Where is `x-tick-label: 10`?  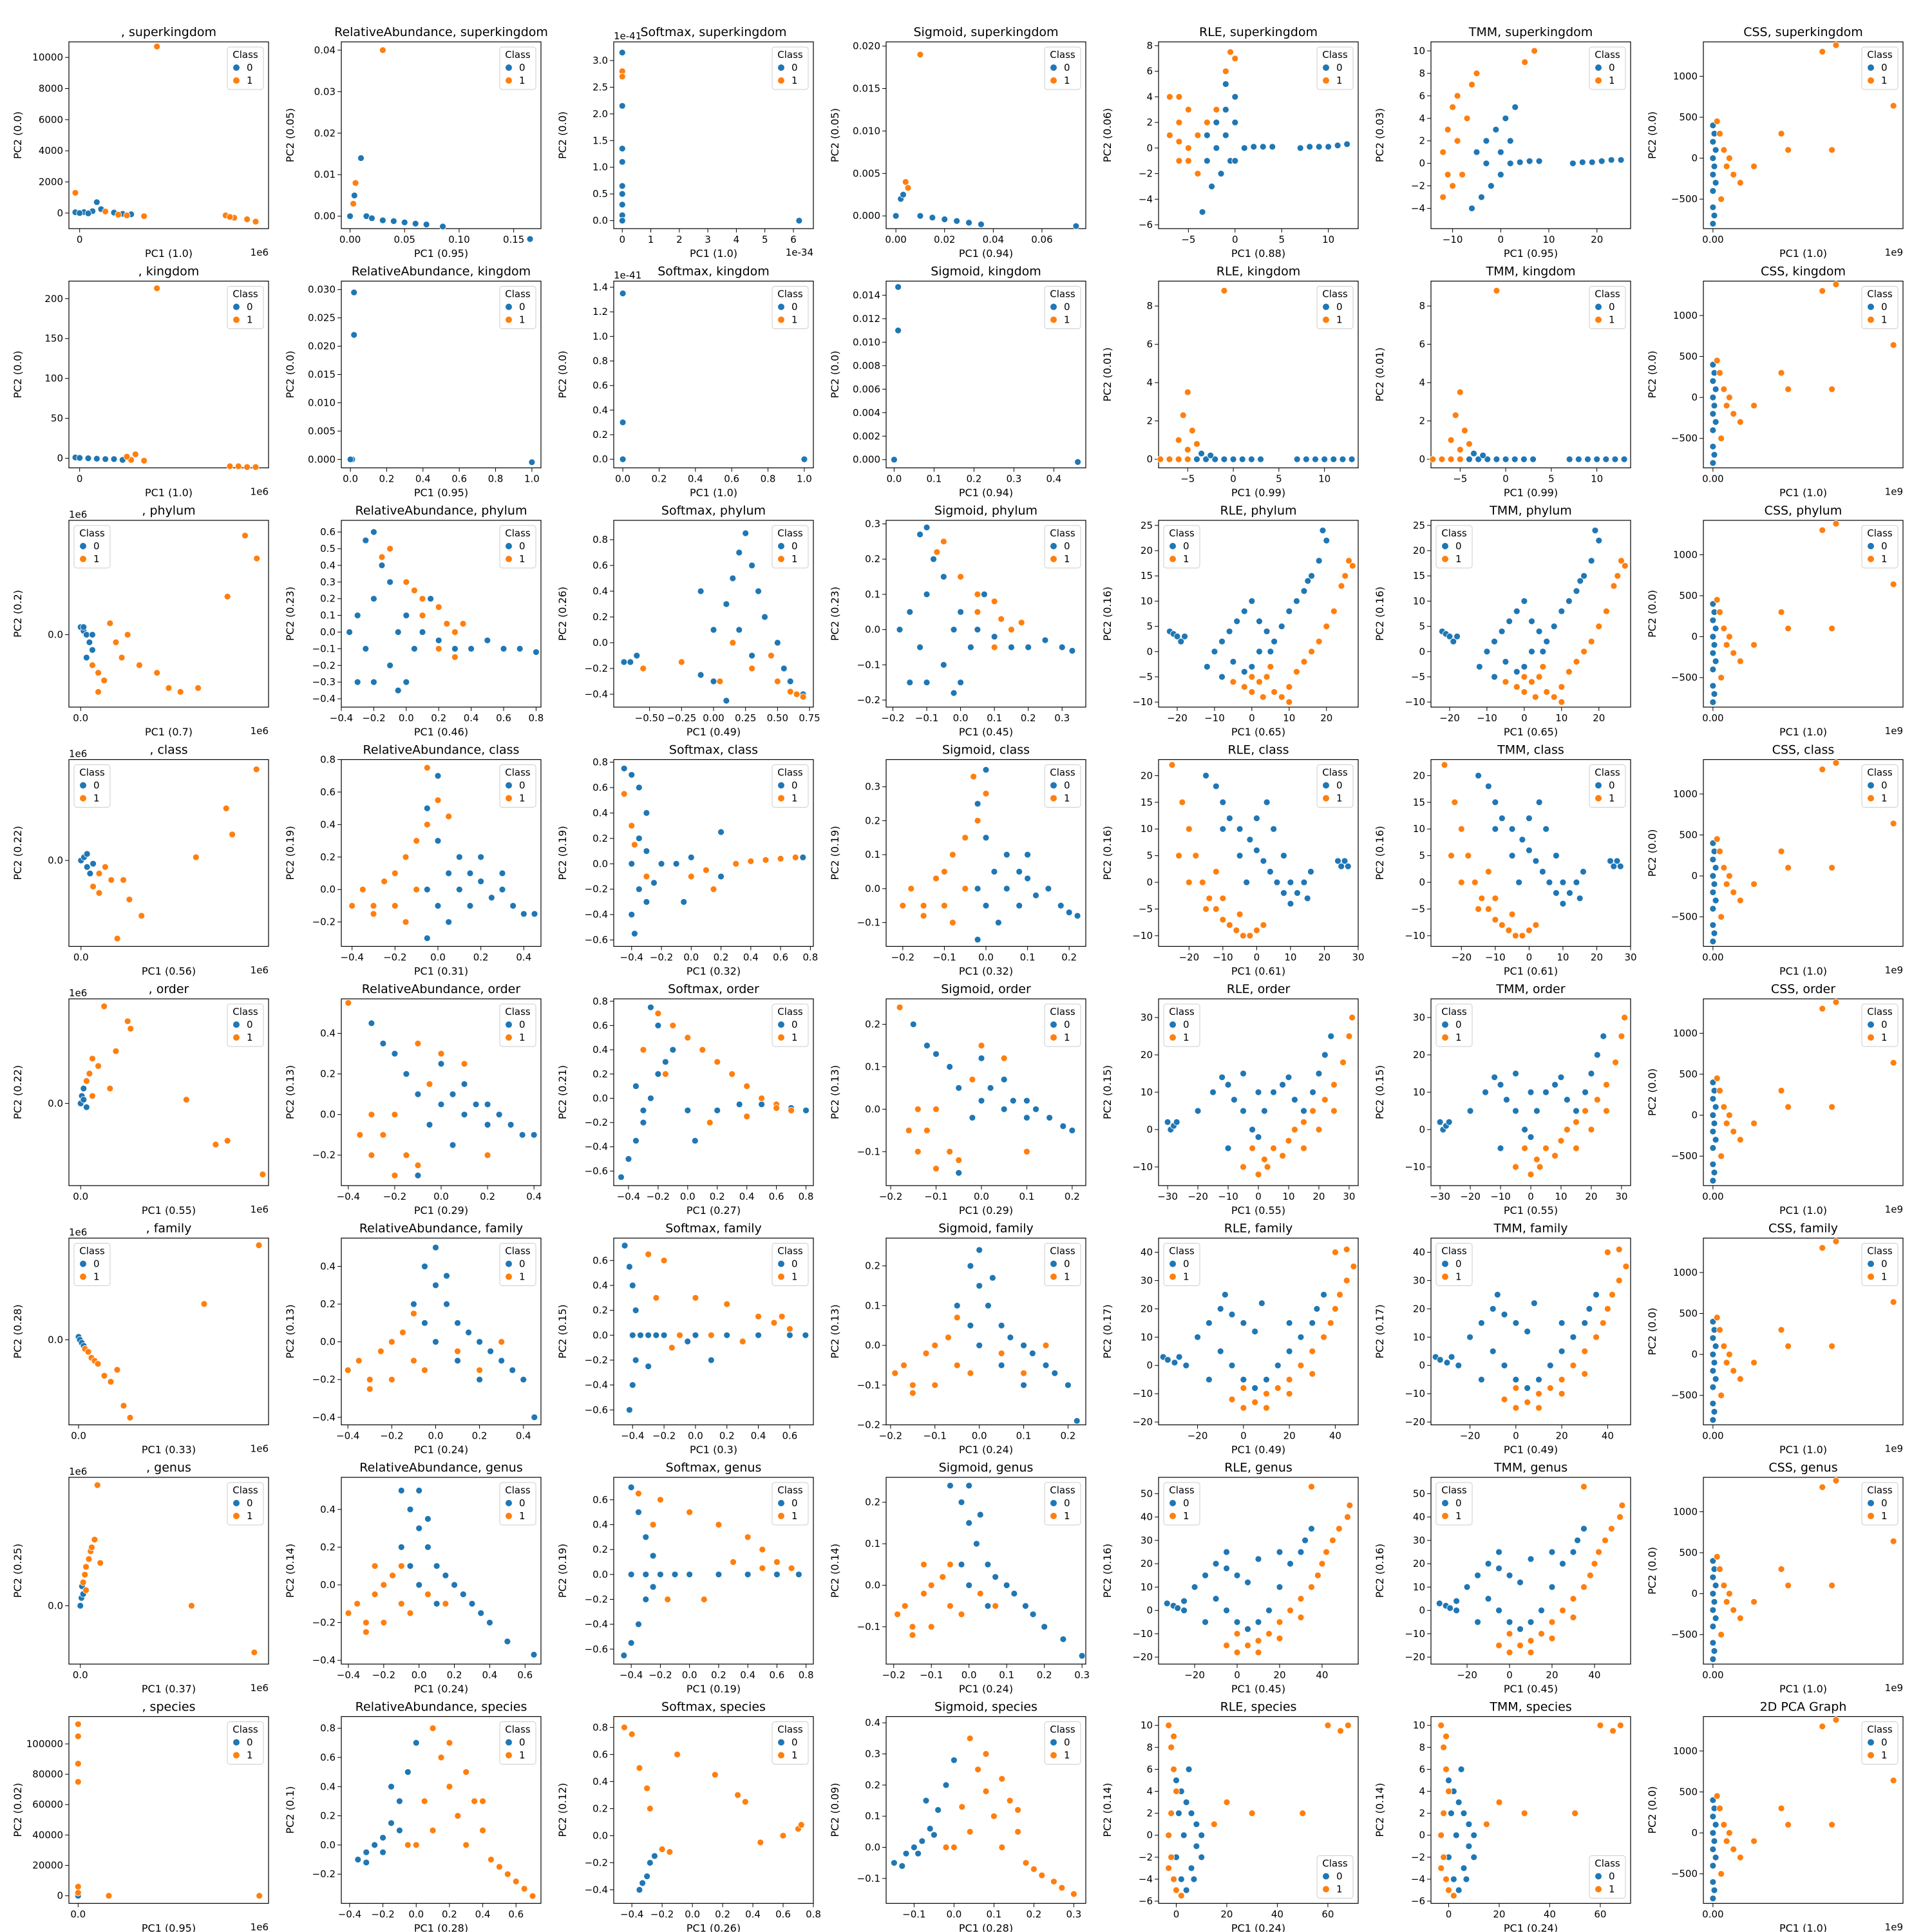 x-tick-label: 10 is located at coordinates (1561, 718).